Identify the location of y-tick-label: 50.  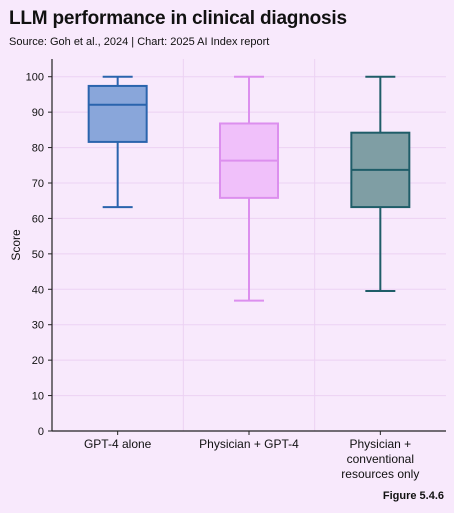
(38, 255).